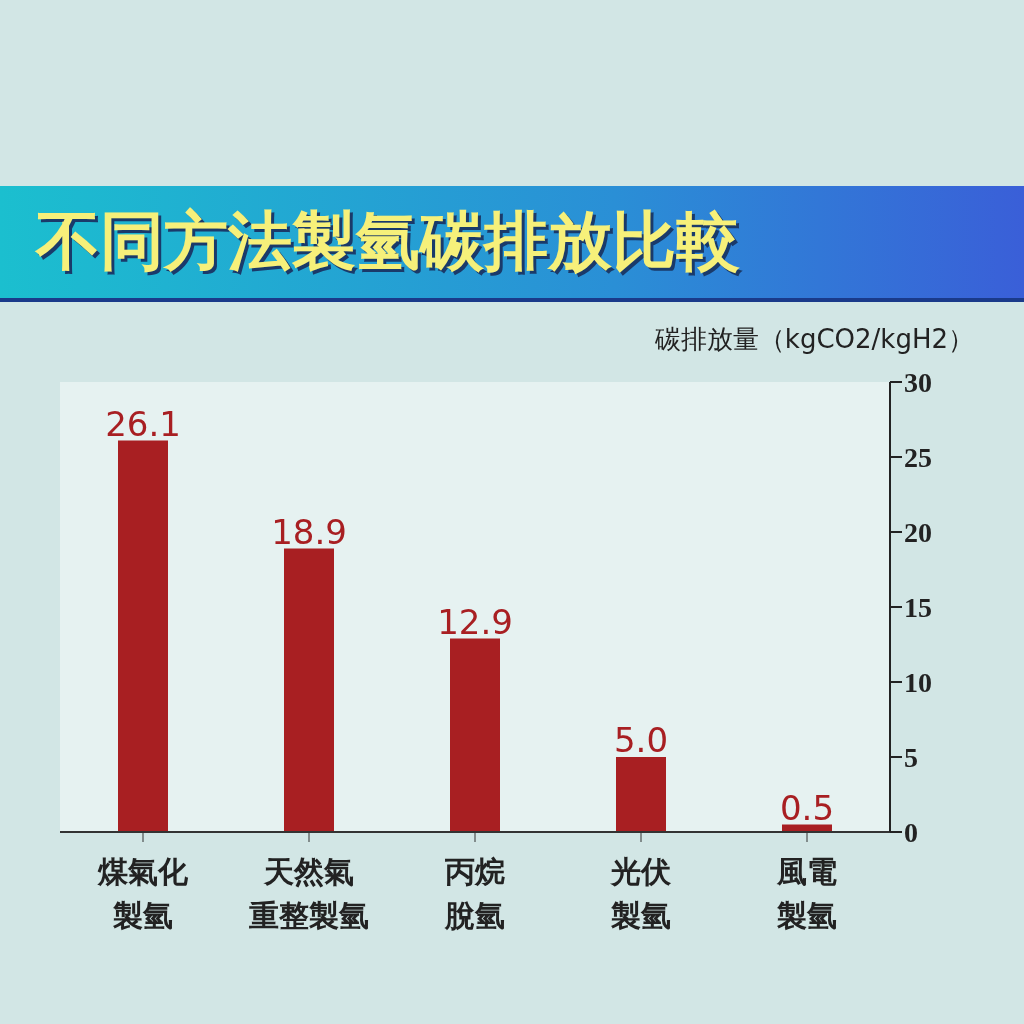 The image size is (1024, 1024). What do you see at coordinates (918, 532) in the screenshot?
I see `y-tick-label: 20` at bounding box center [918, 532].